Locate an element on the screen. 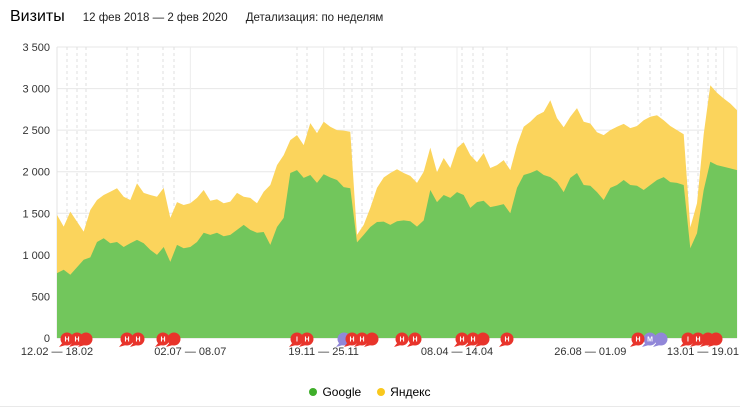 The height and width of the screenshot is (410, 740). x-axis-tick-label: 26.08 — 01.09 is located at coordinates (590, 352).